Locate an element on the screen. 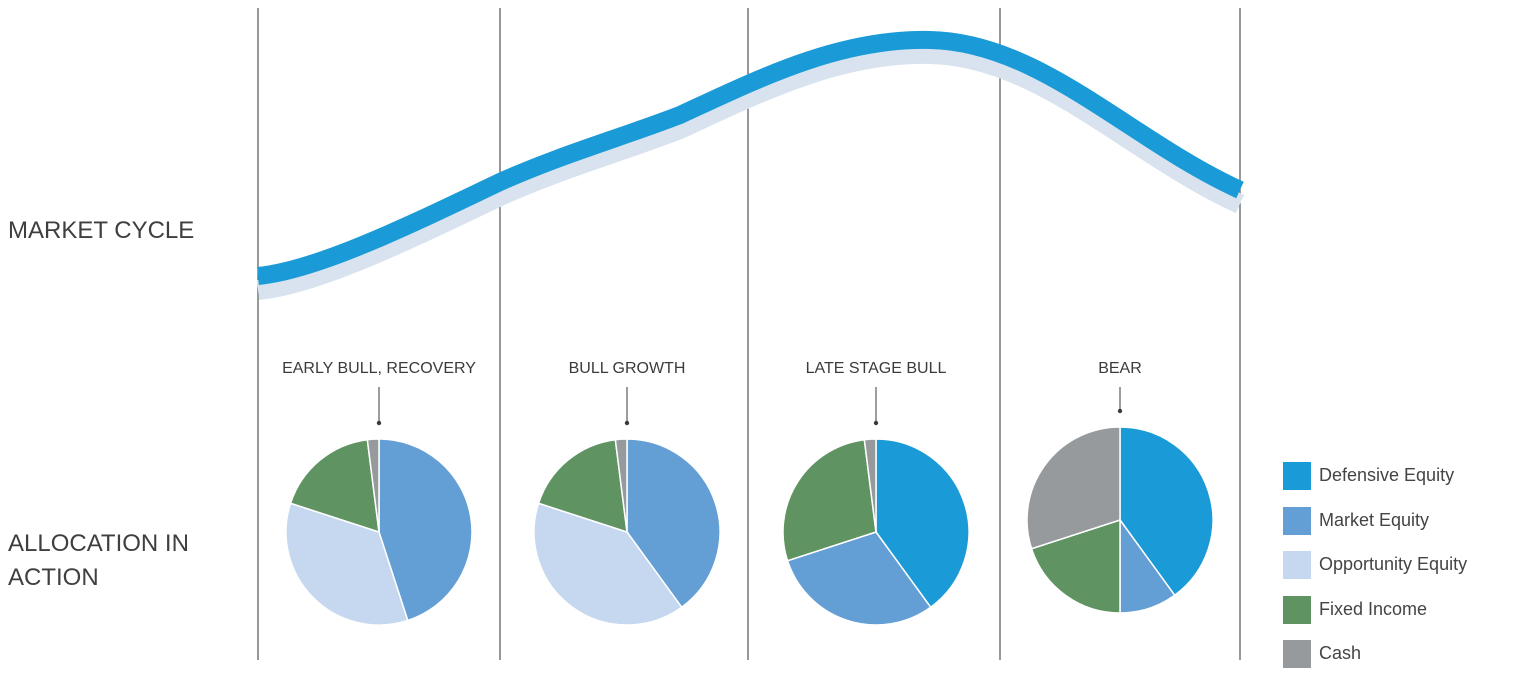  market-cycle-label: MARKET CYCLE is located at coordinates (101, 230).